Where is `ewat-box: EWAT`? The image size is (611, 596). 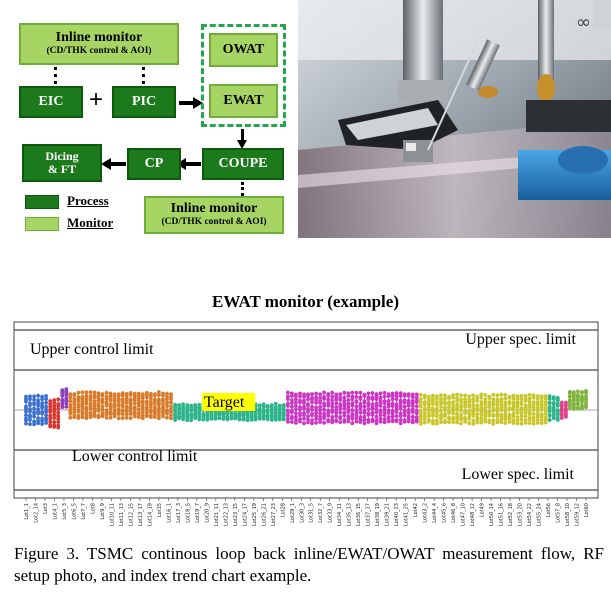 ewat-box: EWAT is located at coordinates (243, 101).